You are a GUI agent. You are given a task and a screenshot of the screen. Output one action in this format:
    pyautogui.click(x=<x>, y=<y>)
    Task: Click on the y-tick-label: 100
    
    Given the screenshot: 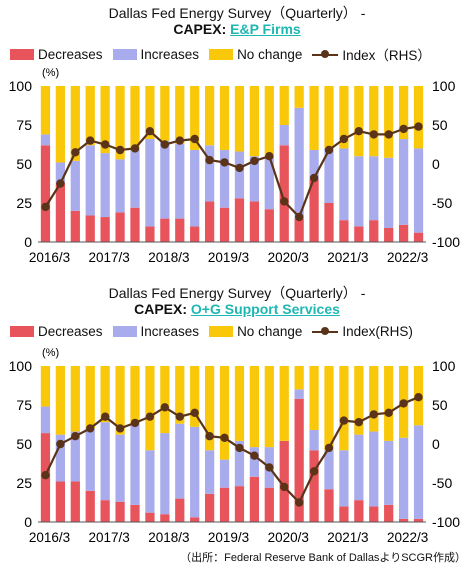 What is the action you would take?
    pyautogui.click(x=21, y=366)
    